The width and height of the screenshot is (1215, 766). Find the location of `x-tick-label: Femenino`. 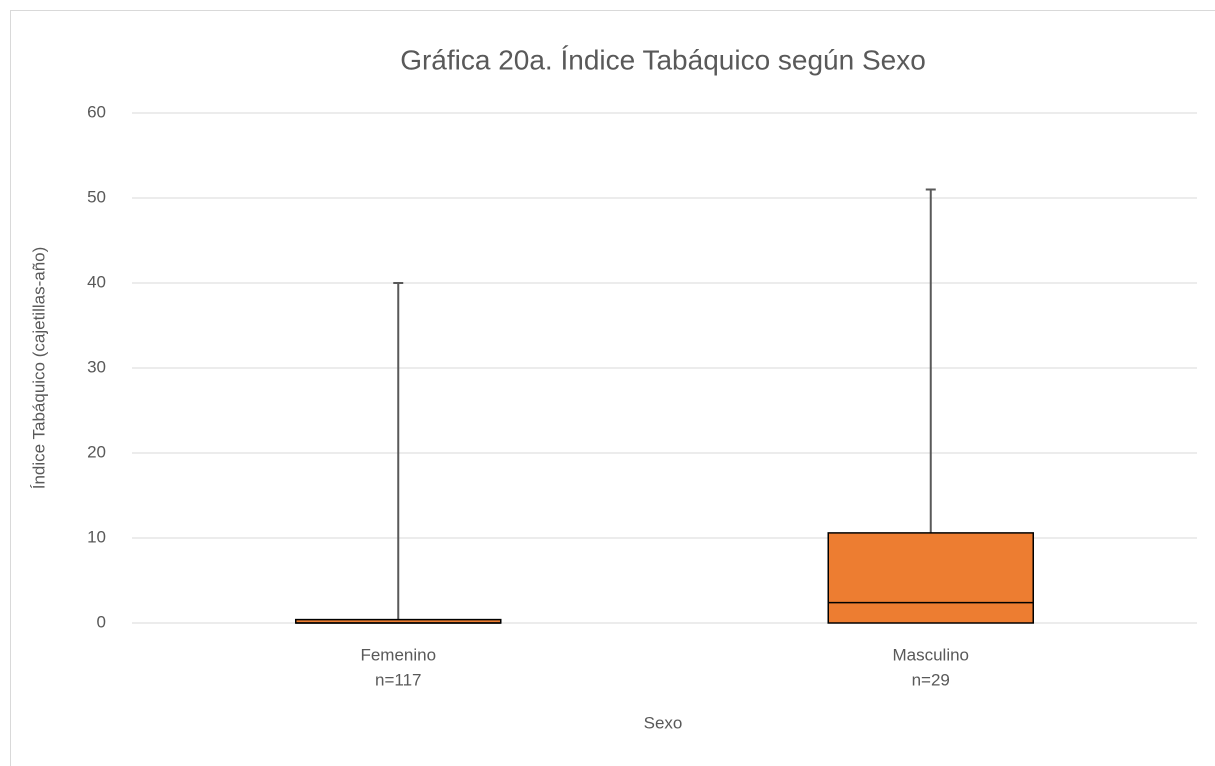

x-tick-label: Femenino is located at coordinates (398, 654).